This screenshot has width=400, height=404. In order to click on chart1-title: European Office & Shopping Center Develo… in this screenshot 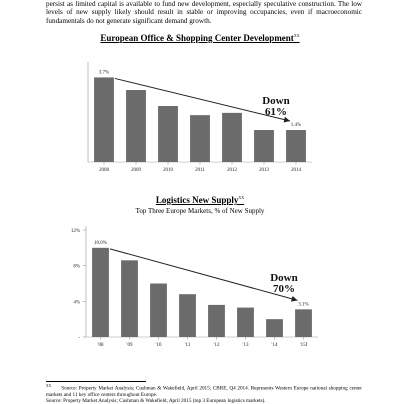, I will do `click(200, 38)`.